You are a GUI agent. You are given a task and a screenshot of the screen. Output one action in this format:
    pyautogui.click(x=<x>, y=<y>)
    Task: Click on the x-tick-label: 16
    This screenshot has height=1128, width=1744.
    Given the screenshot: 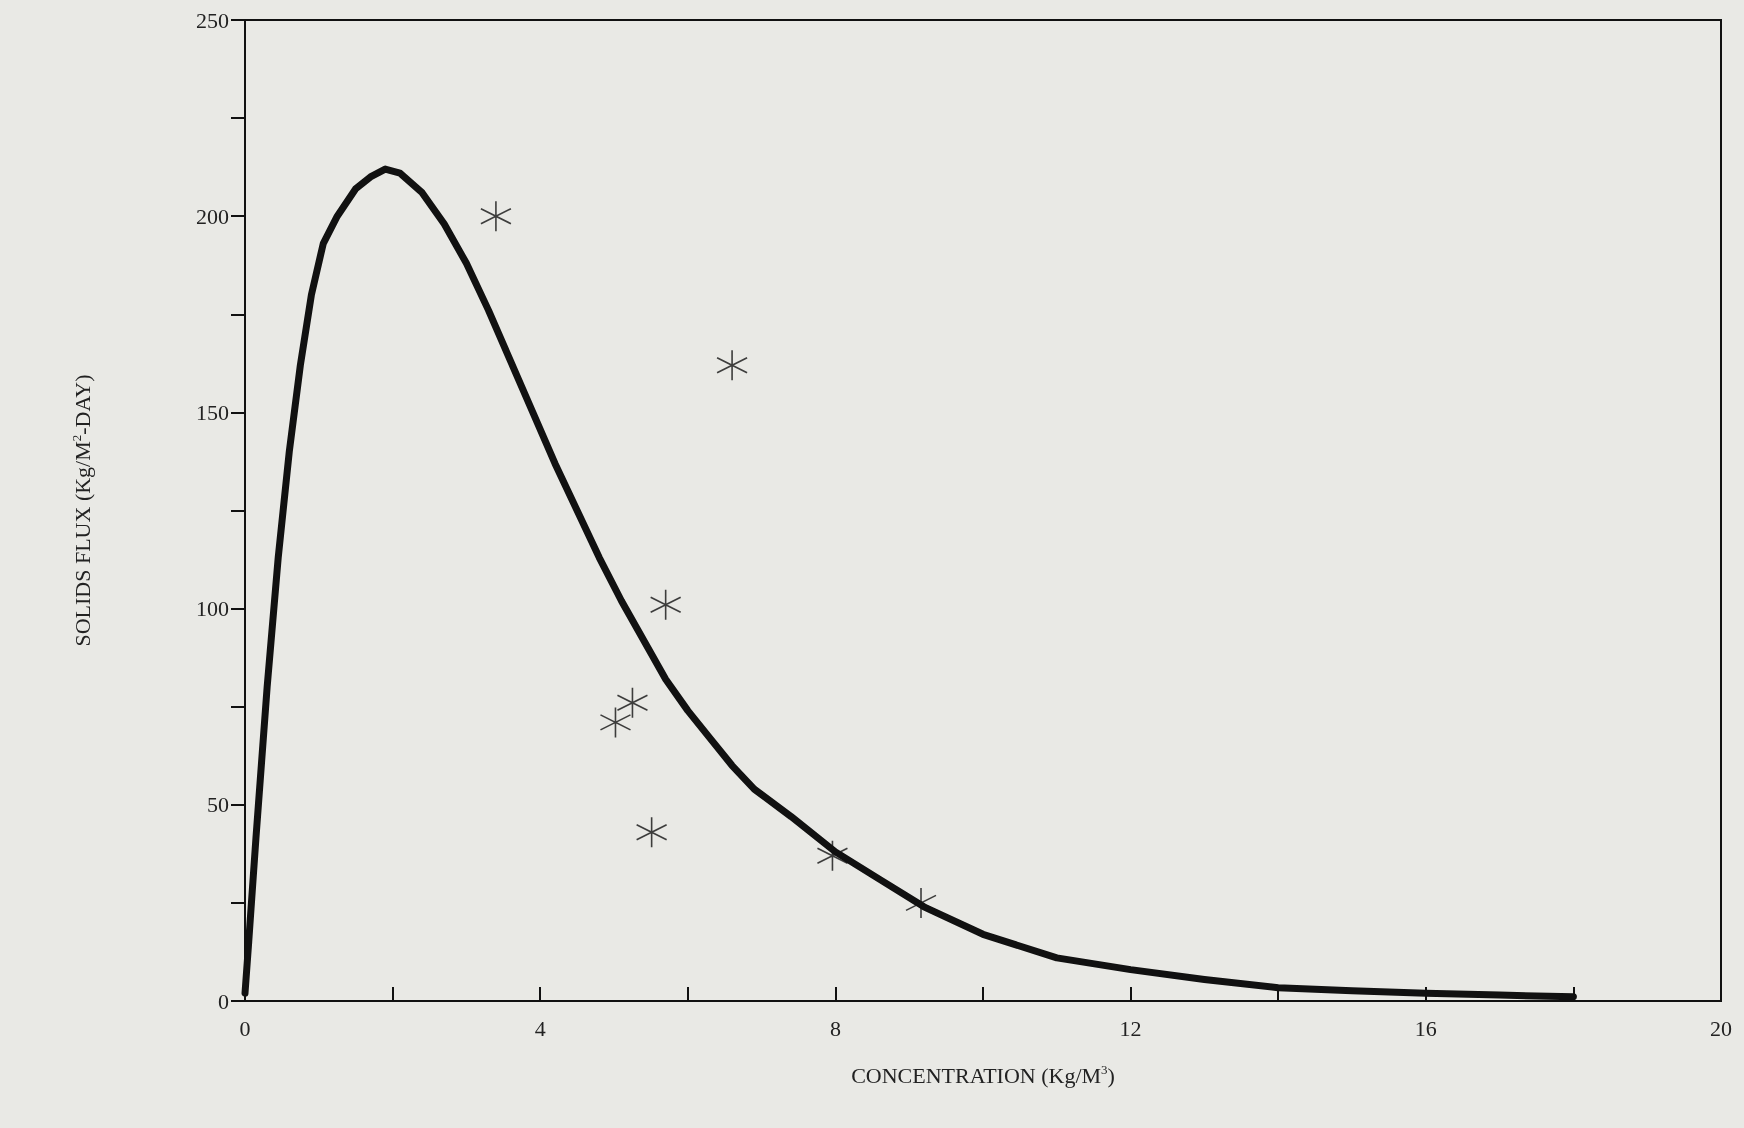 What is the action you would take?
    pyautogui.click(x=1425, y=1028)
    